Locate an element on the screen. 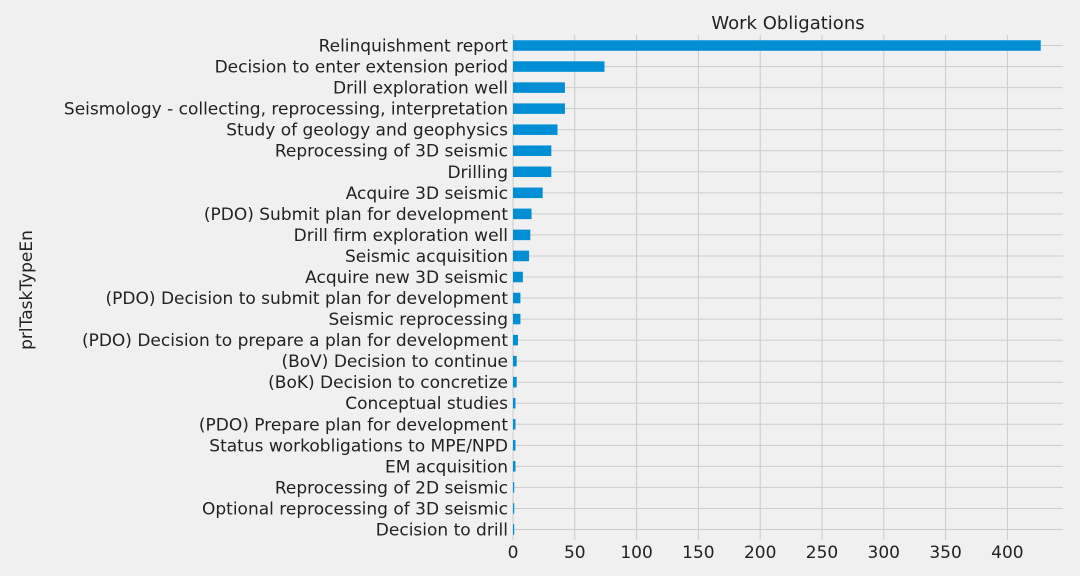 The width and height of the screenshot is (1080, 576). y-tick-label: Drill firm exploration well is located at coordinates (401, 236).